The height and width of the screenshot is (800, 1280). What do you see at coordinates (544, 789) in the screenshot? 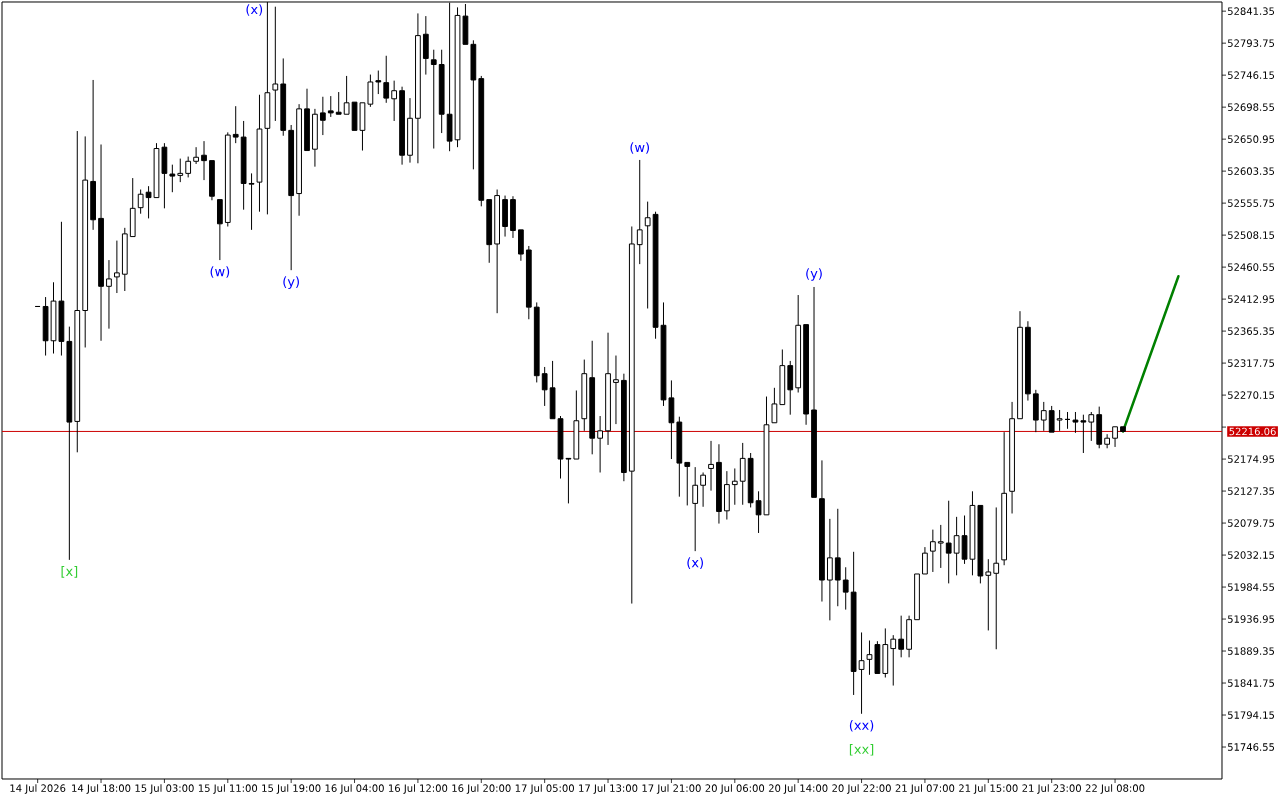
I see `x-tick-label: 17 Jul 05:00` at bounding box center [544, 789].